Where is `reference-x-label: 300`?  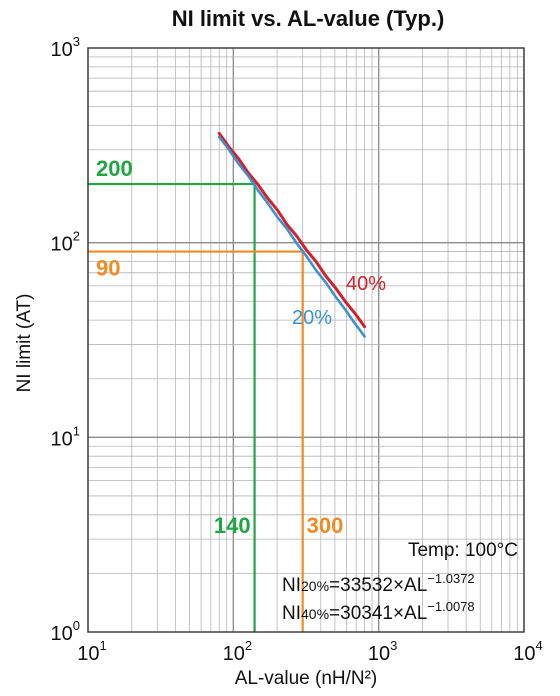 reference-x-label: 300 is located at coordinates (325, 525).